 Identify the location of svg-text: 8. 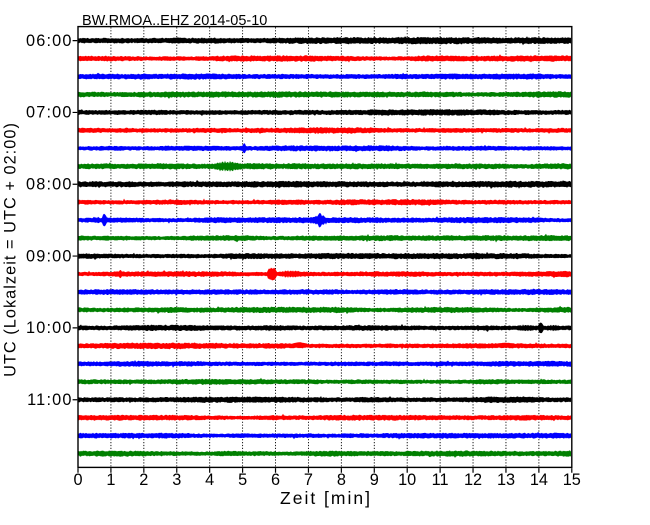
(341, 480).